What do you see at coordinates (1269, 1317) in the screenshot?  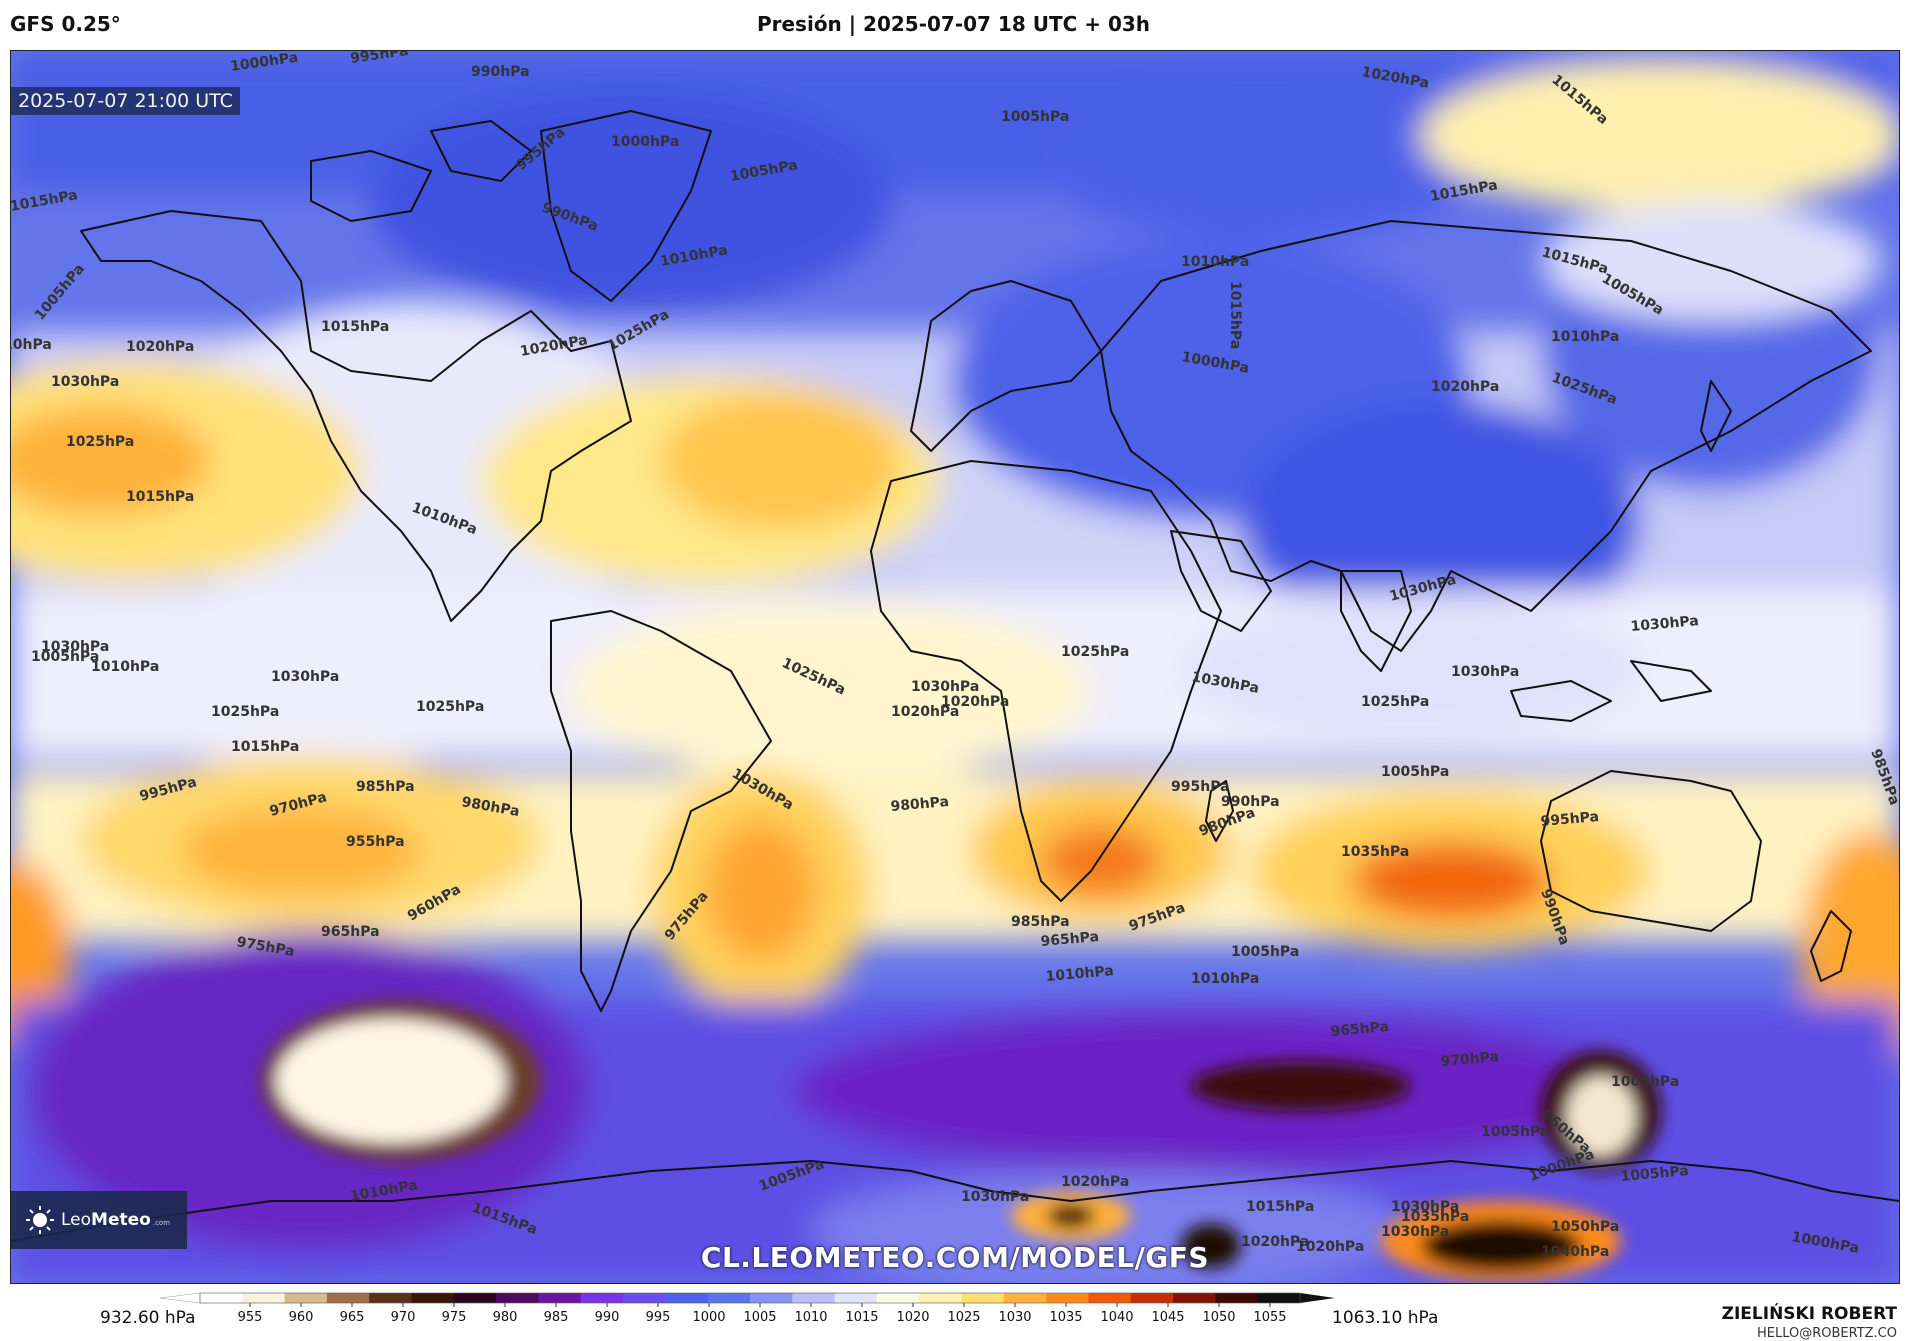 I see `colorbar-tick-label: 1055` at bounding box center [1269, 1317].